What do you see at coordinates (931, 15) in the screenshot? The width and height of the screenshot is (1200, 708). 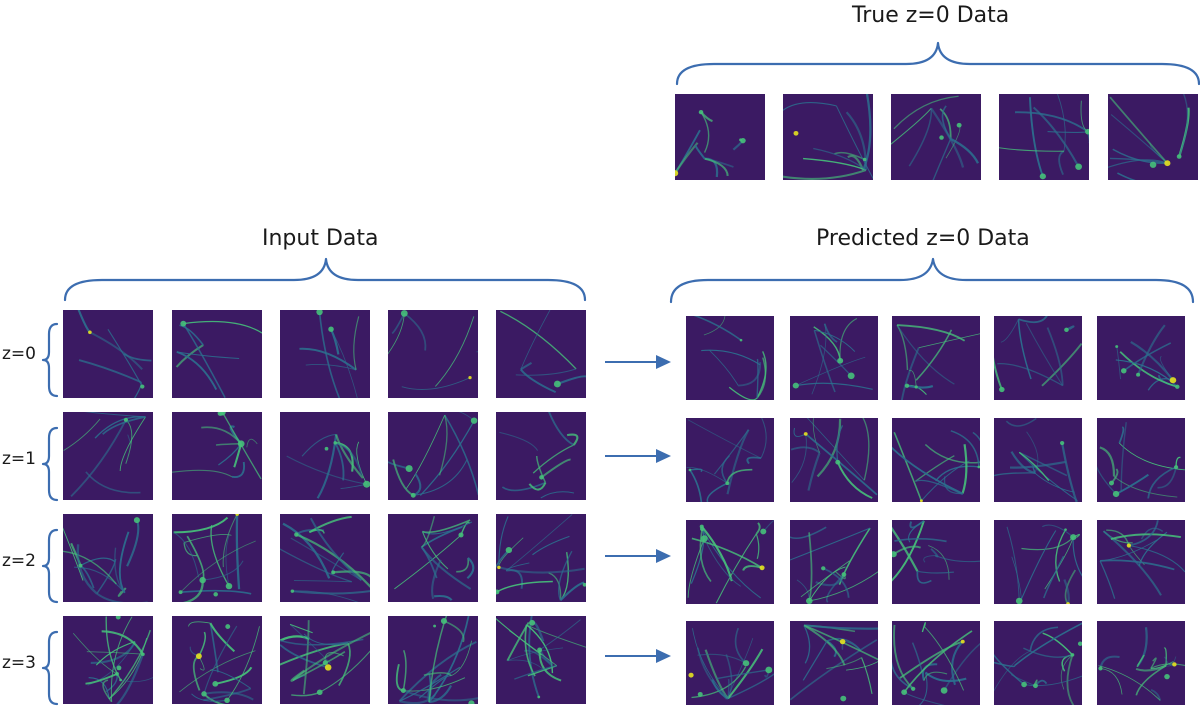 I see `true-data-title: True z=0 Data` at bounding box center [931, 15].